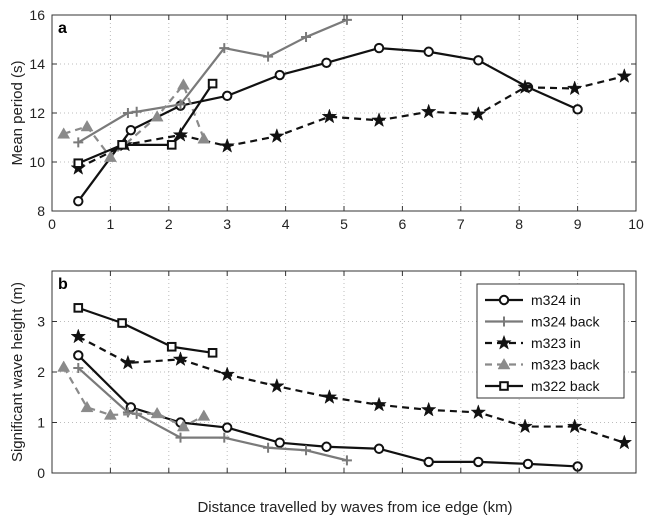 The width and height of the screenshot is (648, 519). Describe the element at coordinates (565, 386) in the screenshot. I see `legend-label-m322-back: m322 back` at that location.